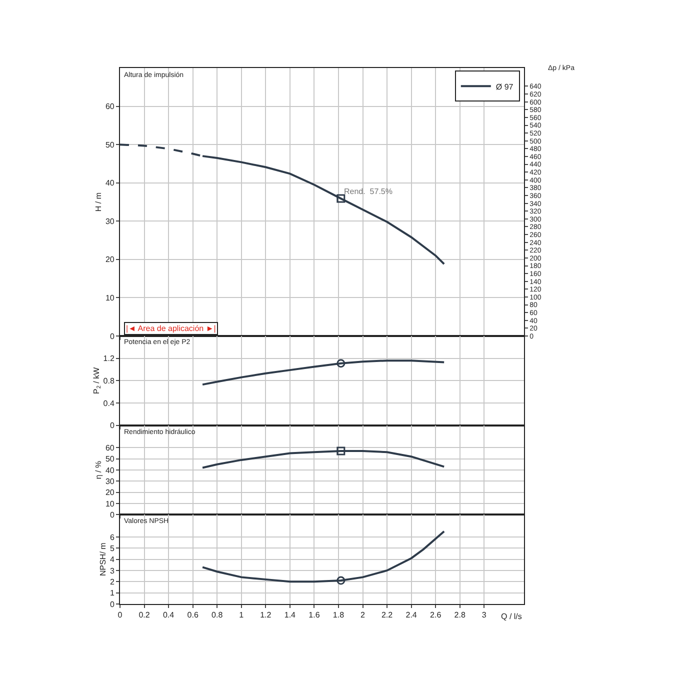 The height and width of the screenshot is (700, 700). I want to click on x-tick-label: 1.4, so click(290, 615).